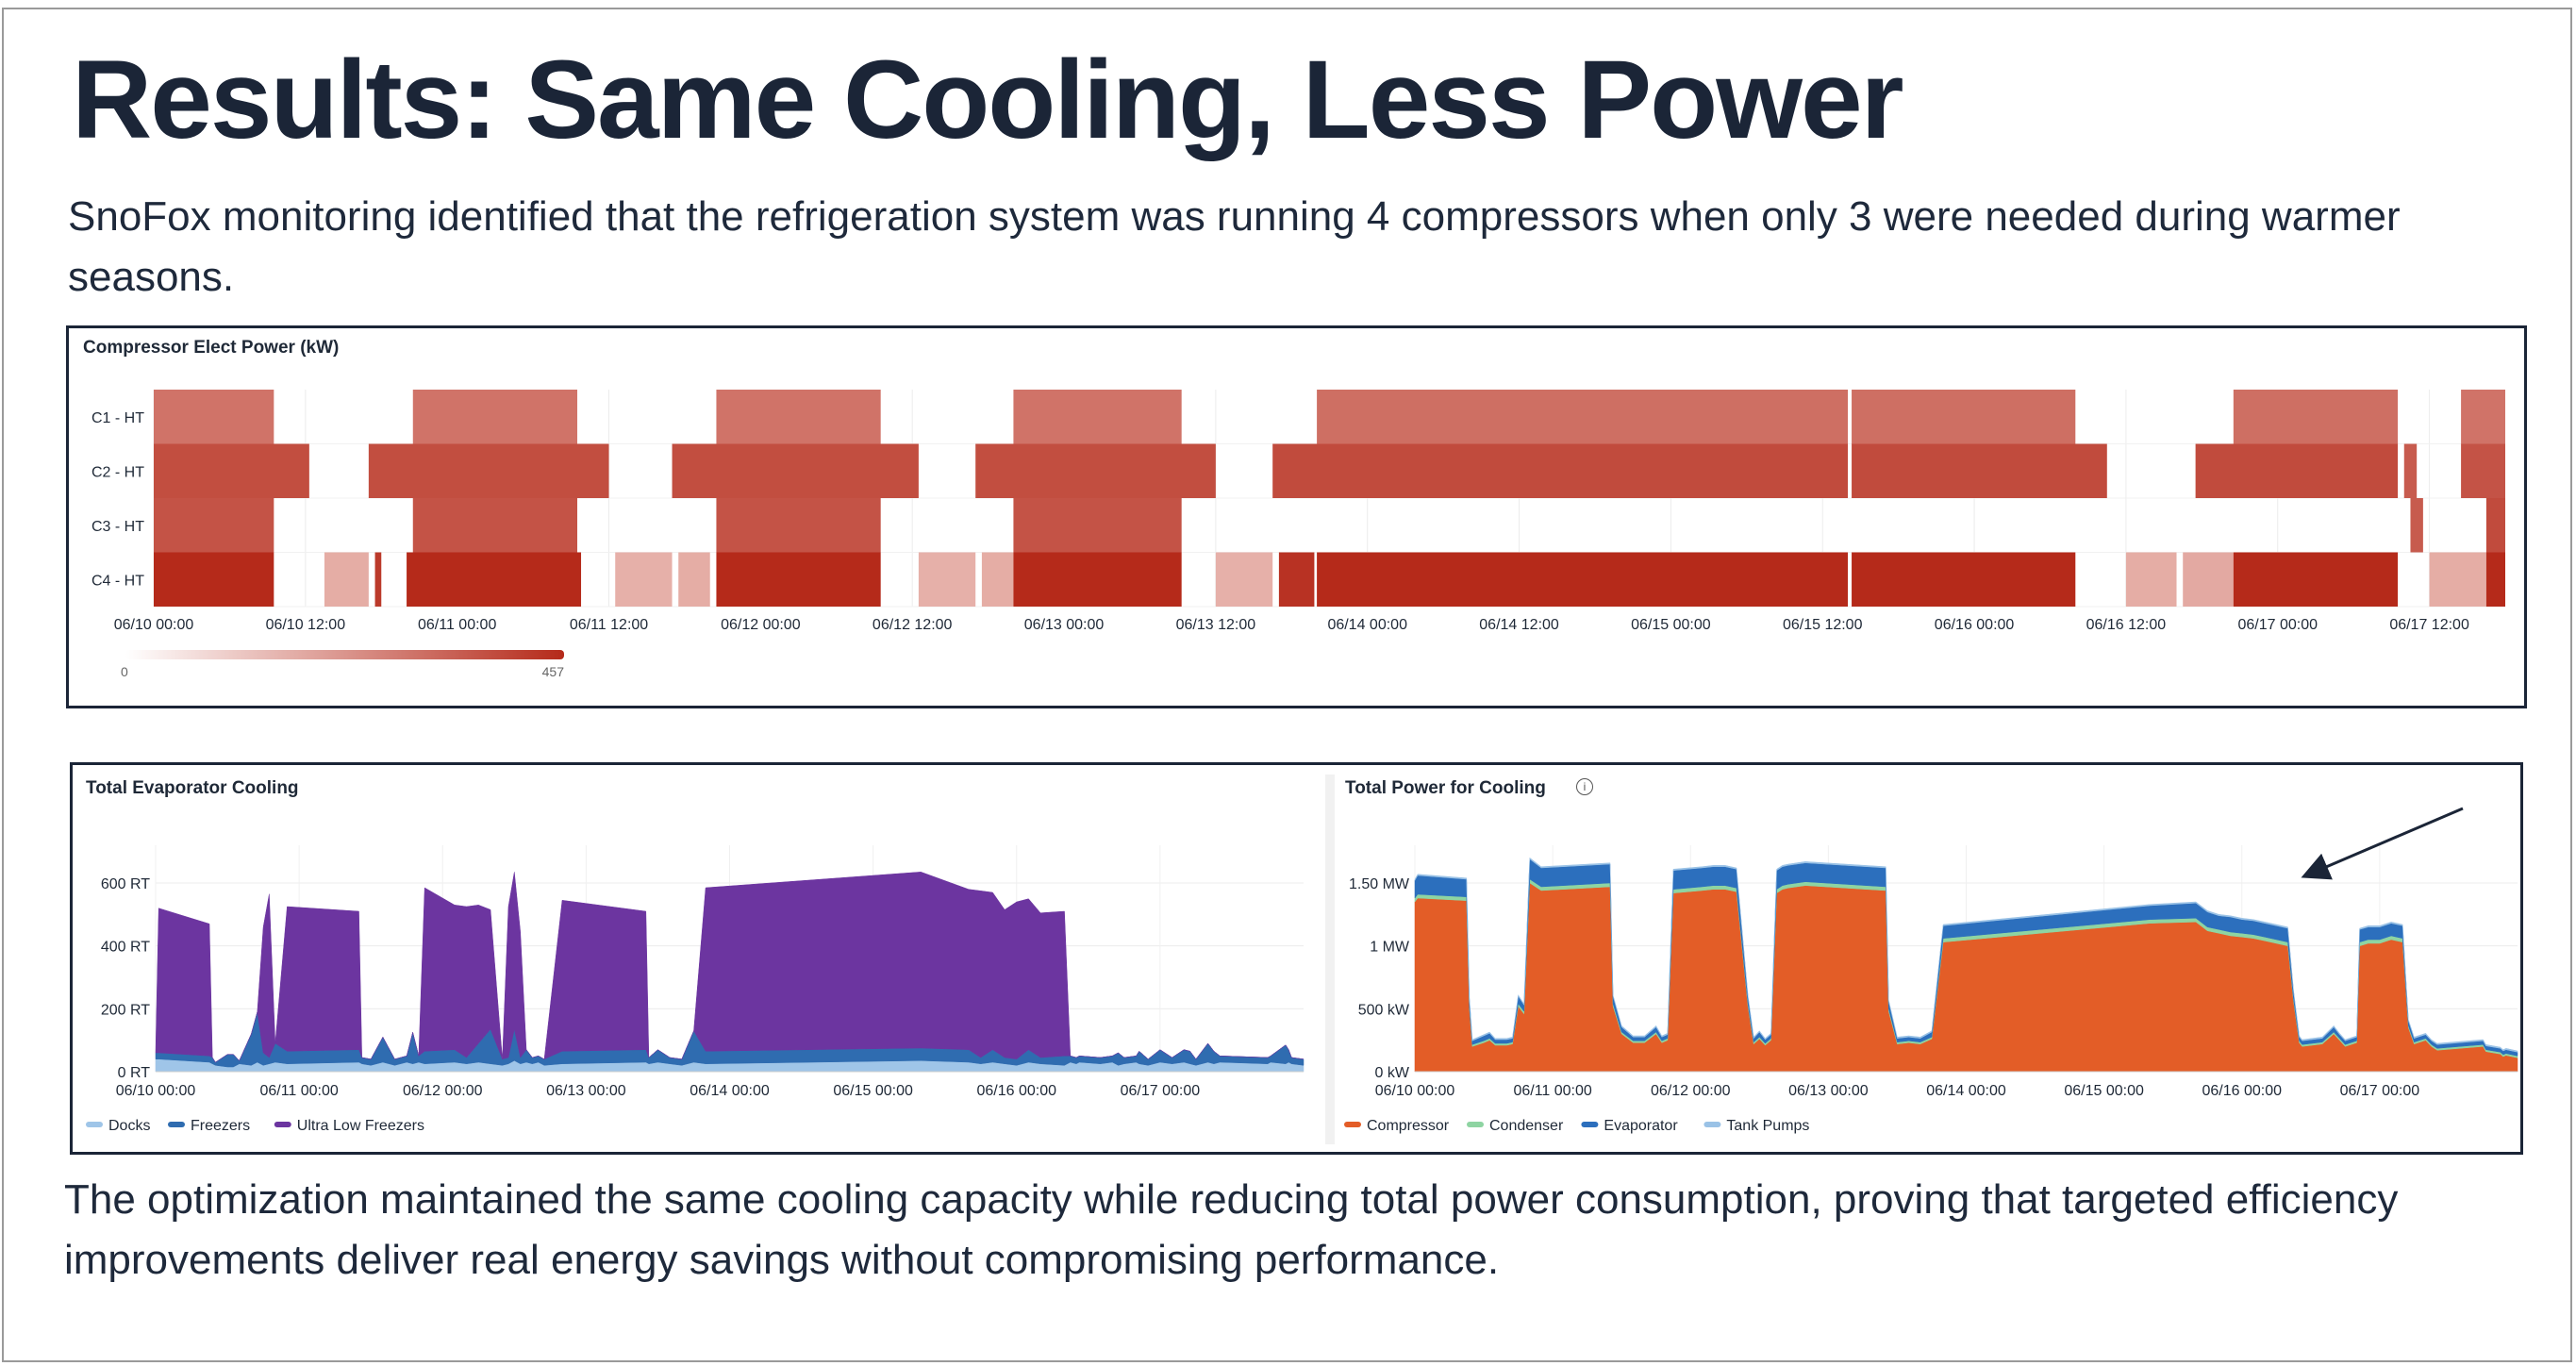 Image resolution: width=2576 pixels, height=1366 pixels. I want to click on info-icon: i, so click(1585, 786).